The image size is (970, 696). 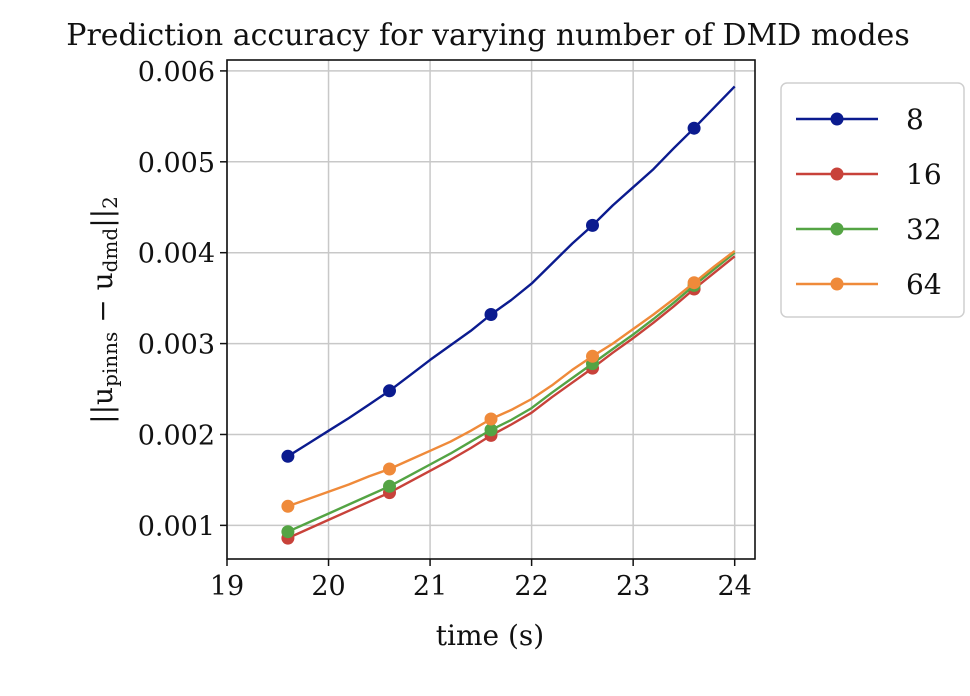 I want to click on y-tick-label: 0.001, so click(x=176, y=526).